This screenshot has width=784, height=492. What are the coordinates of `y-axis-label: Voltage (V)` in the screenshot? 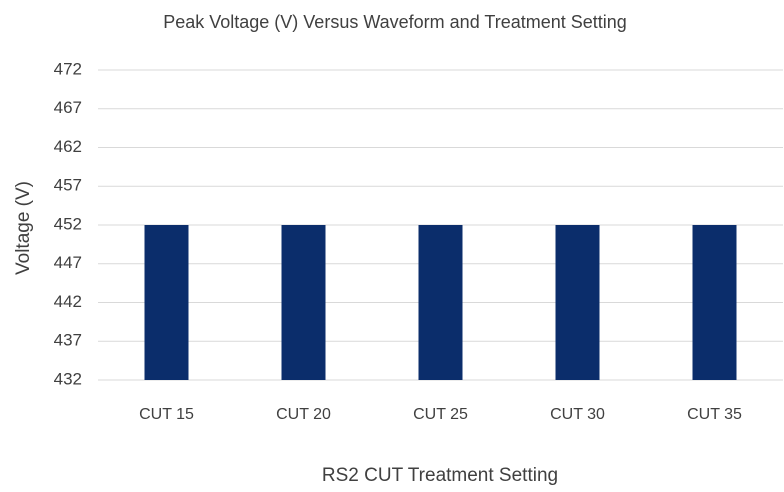 It's located at (23, 228).